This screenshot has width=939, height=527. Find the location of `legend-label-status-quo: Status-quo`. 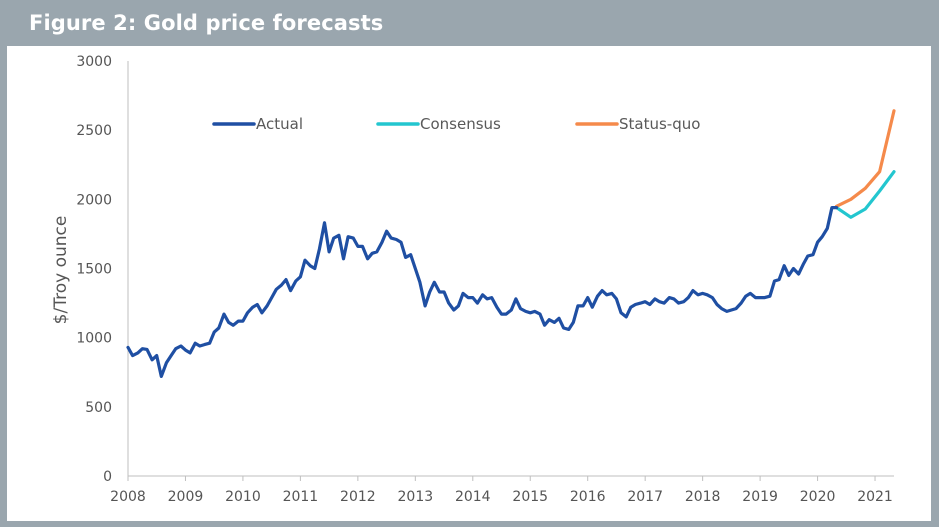

legend-label-status-quo: Status-quo is located at coordinates (659, 124).